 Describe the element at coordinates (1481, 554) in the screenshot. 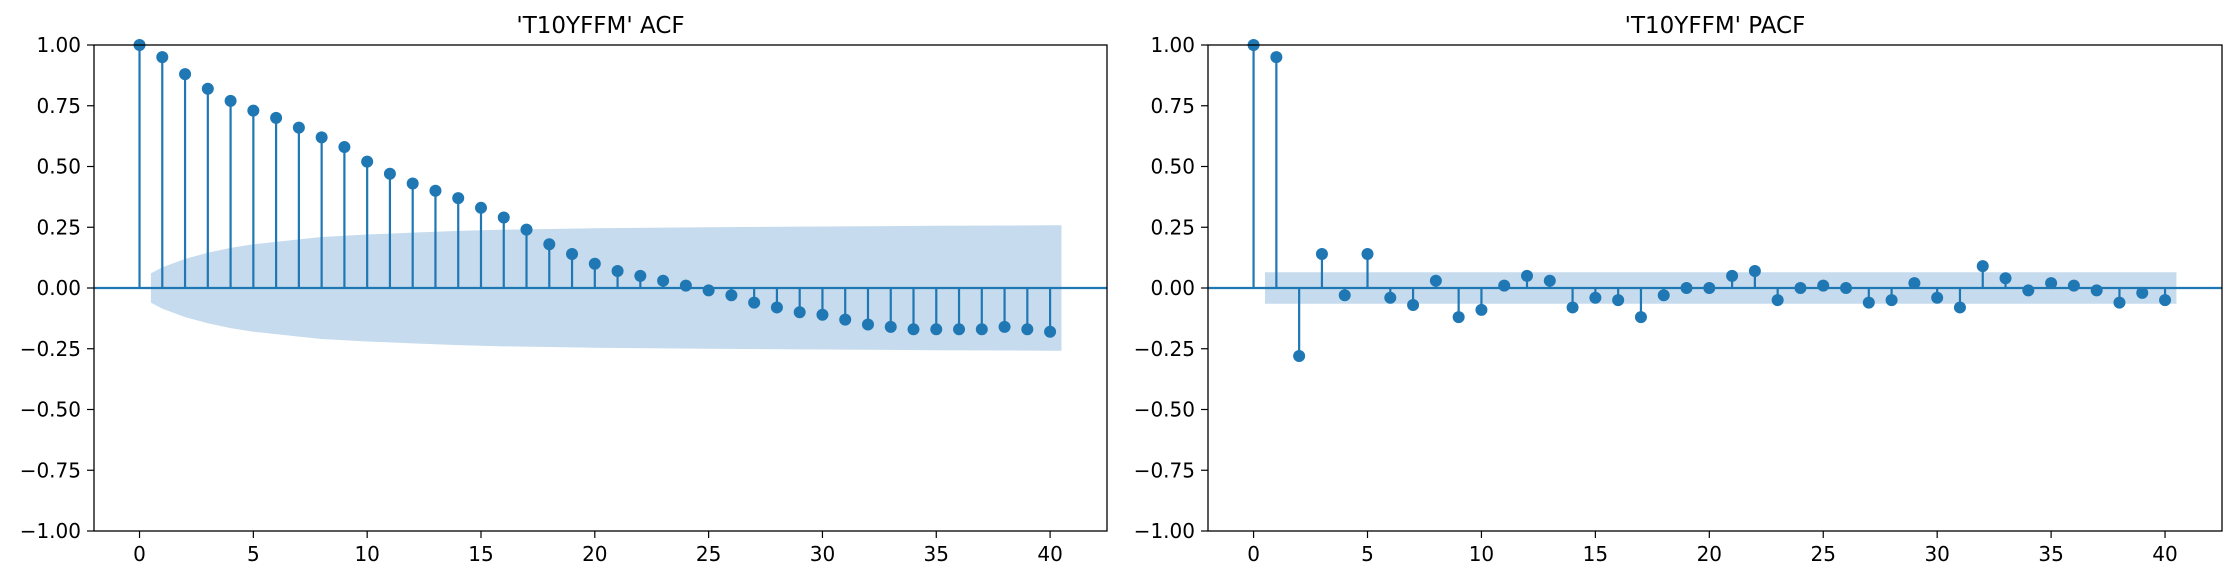

I see `pacf-xtick-label: 10` at that location.